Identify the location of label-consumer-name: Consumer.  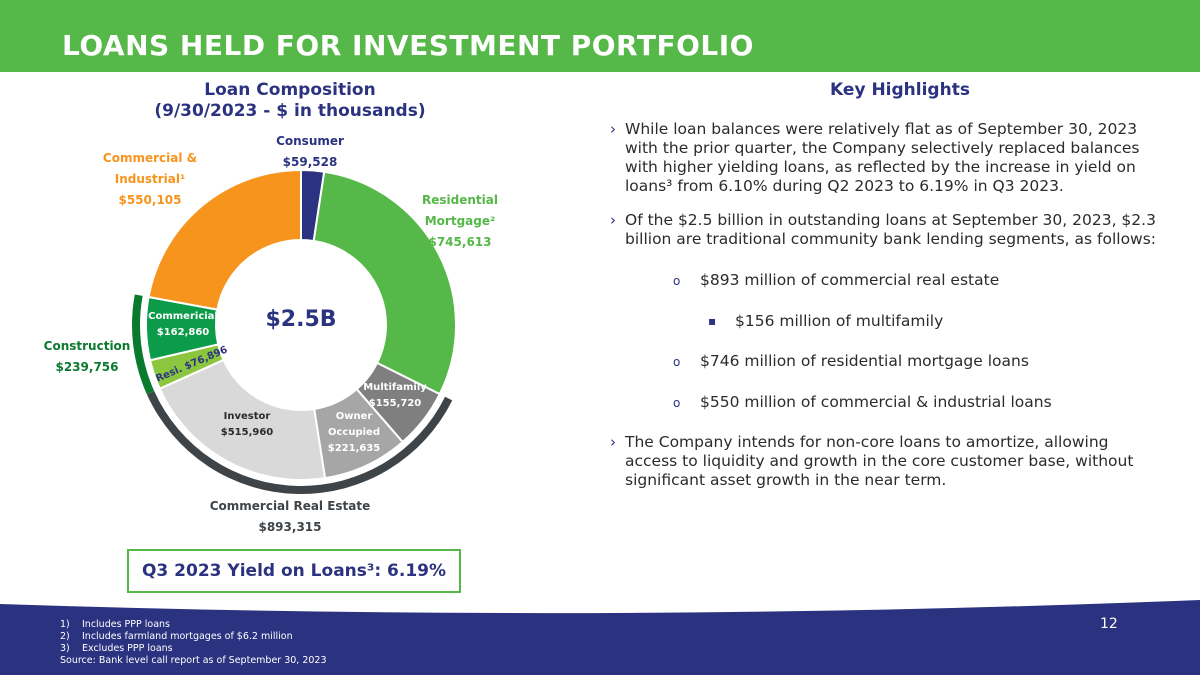
(310, 141).